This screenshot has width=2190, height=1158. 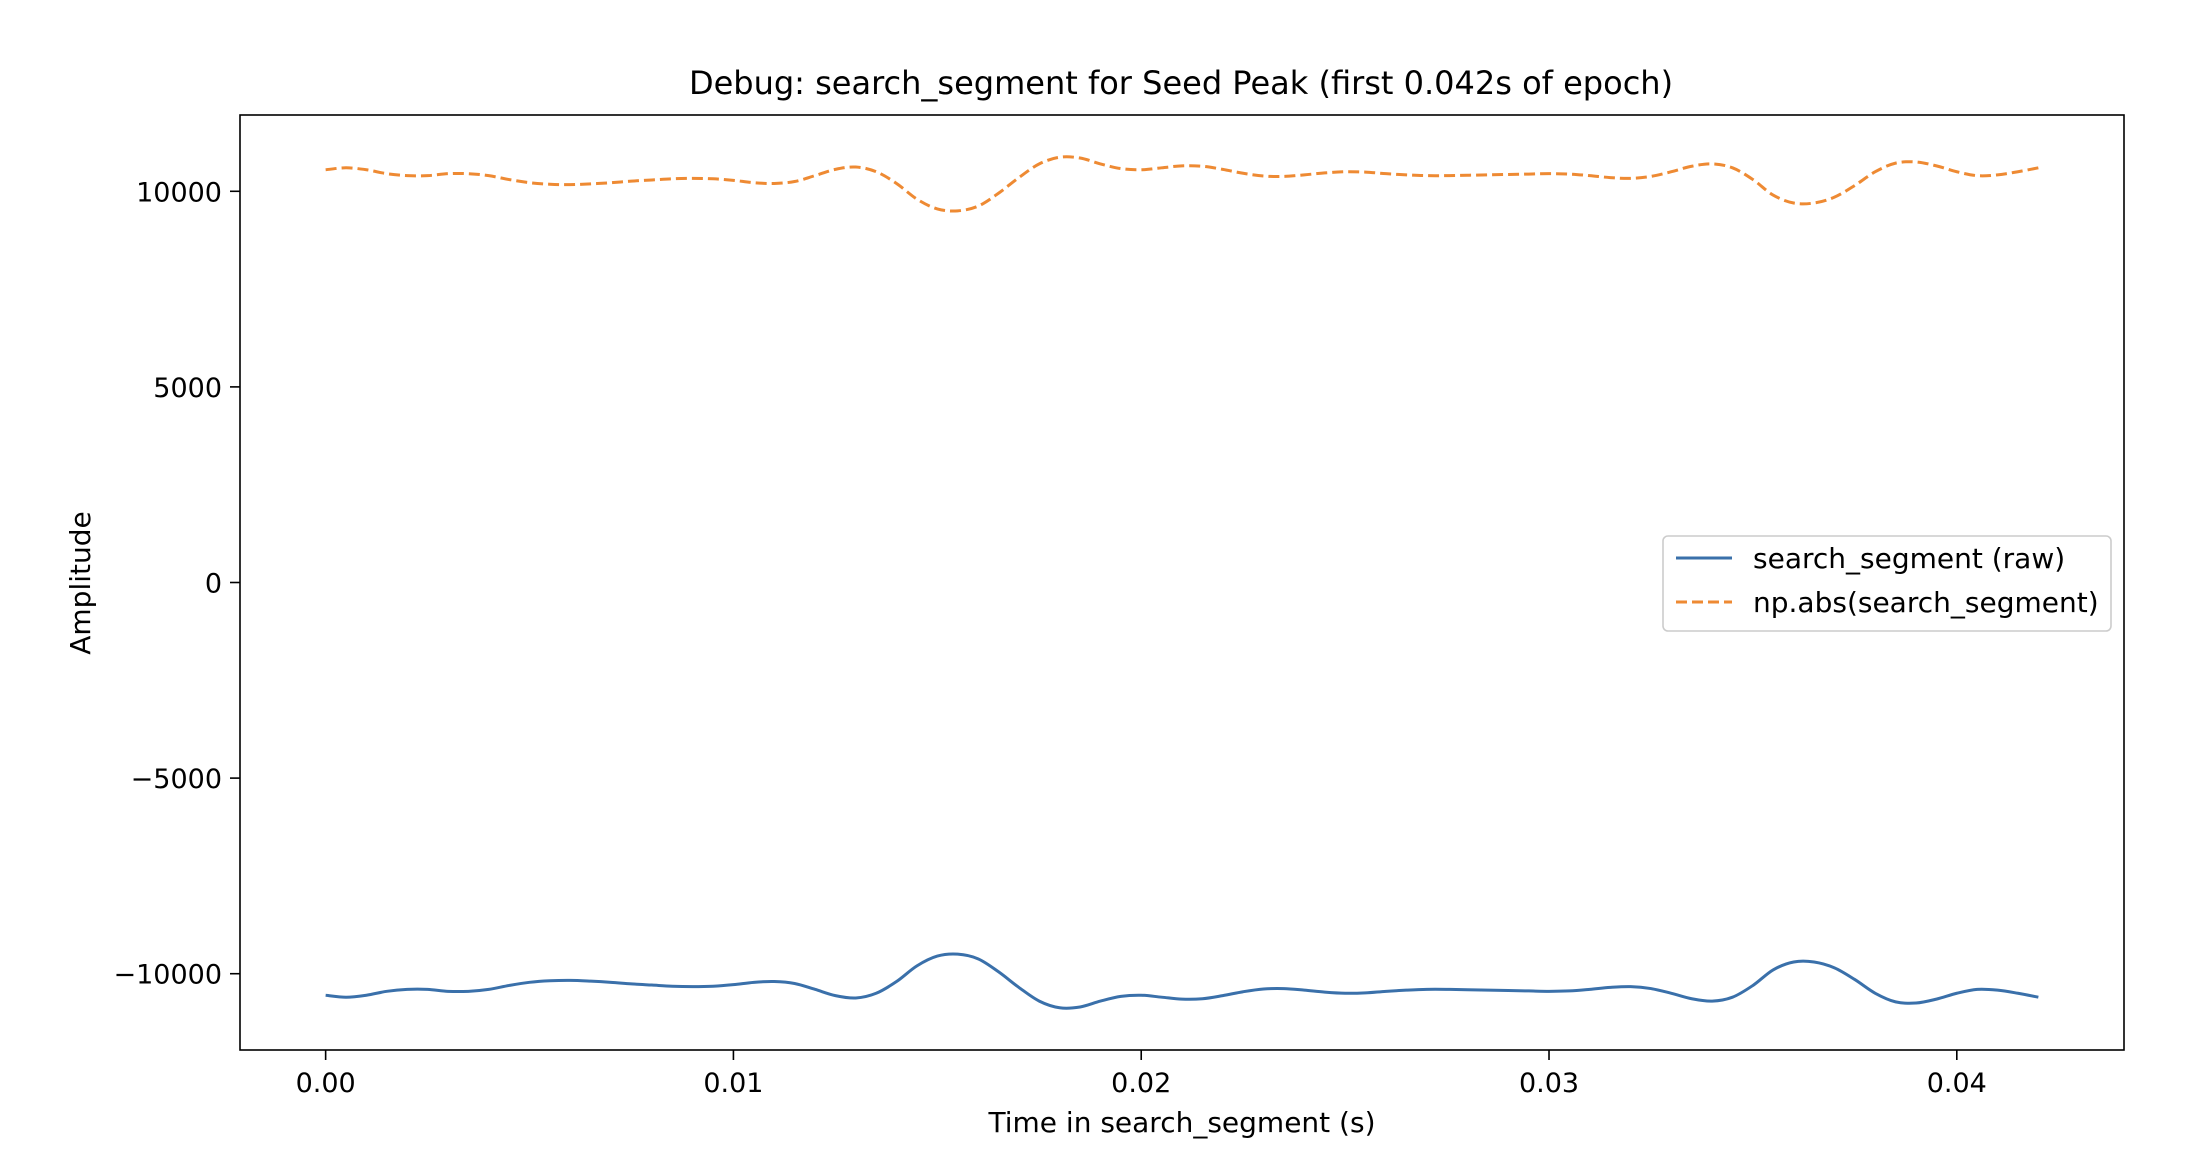 I want to click on y-axis: −10000 −5000 0 5000 10000, so click(x=176, y=584).